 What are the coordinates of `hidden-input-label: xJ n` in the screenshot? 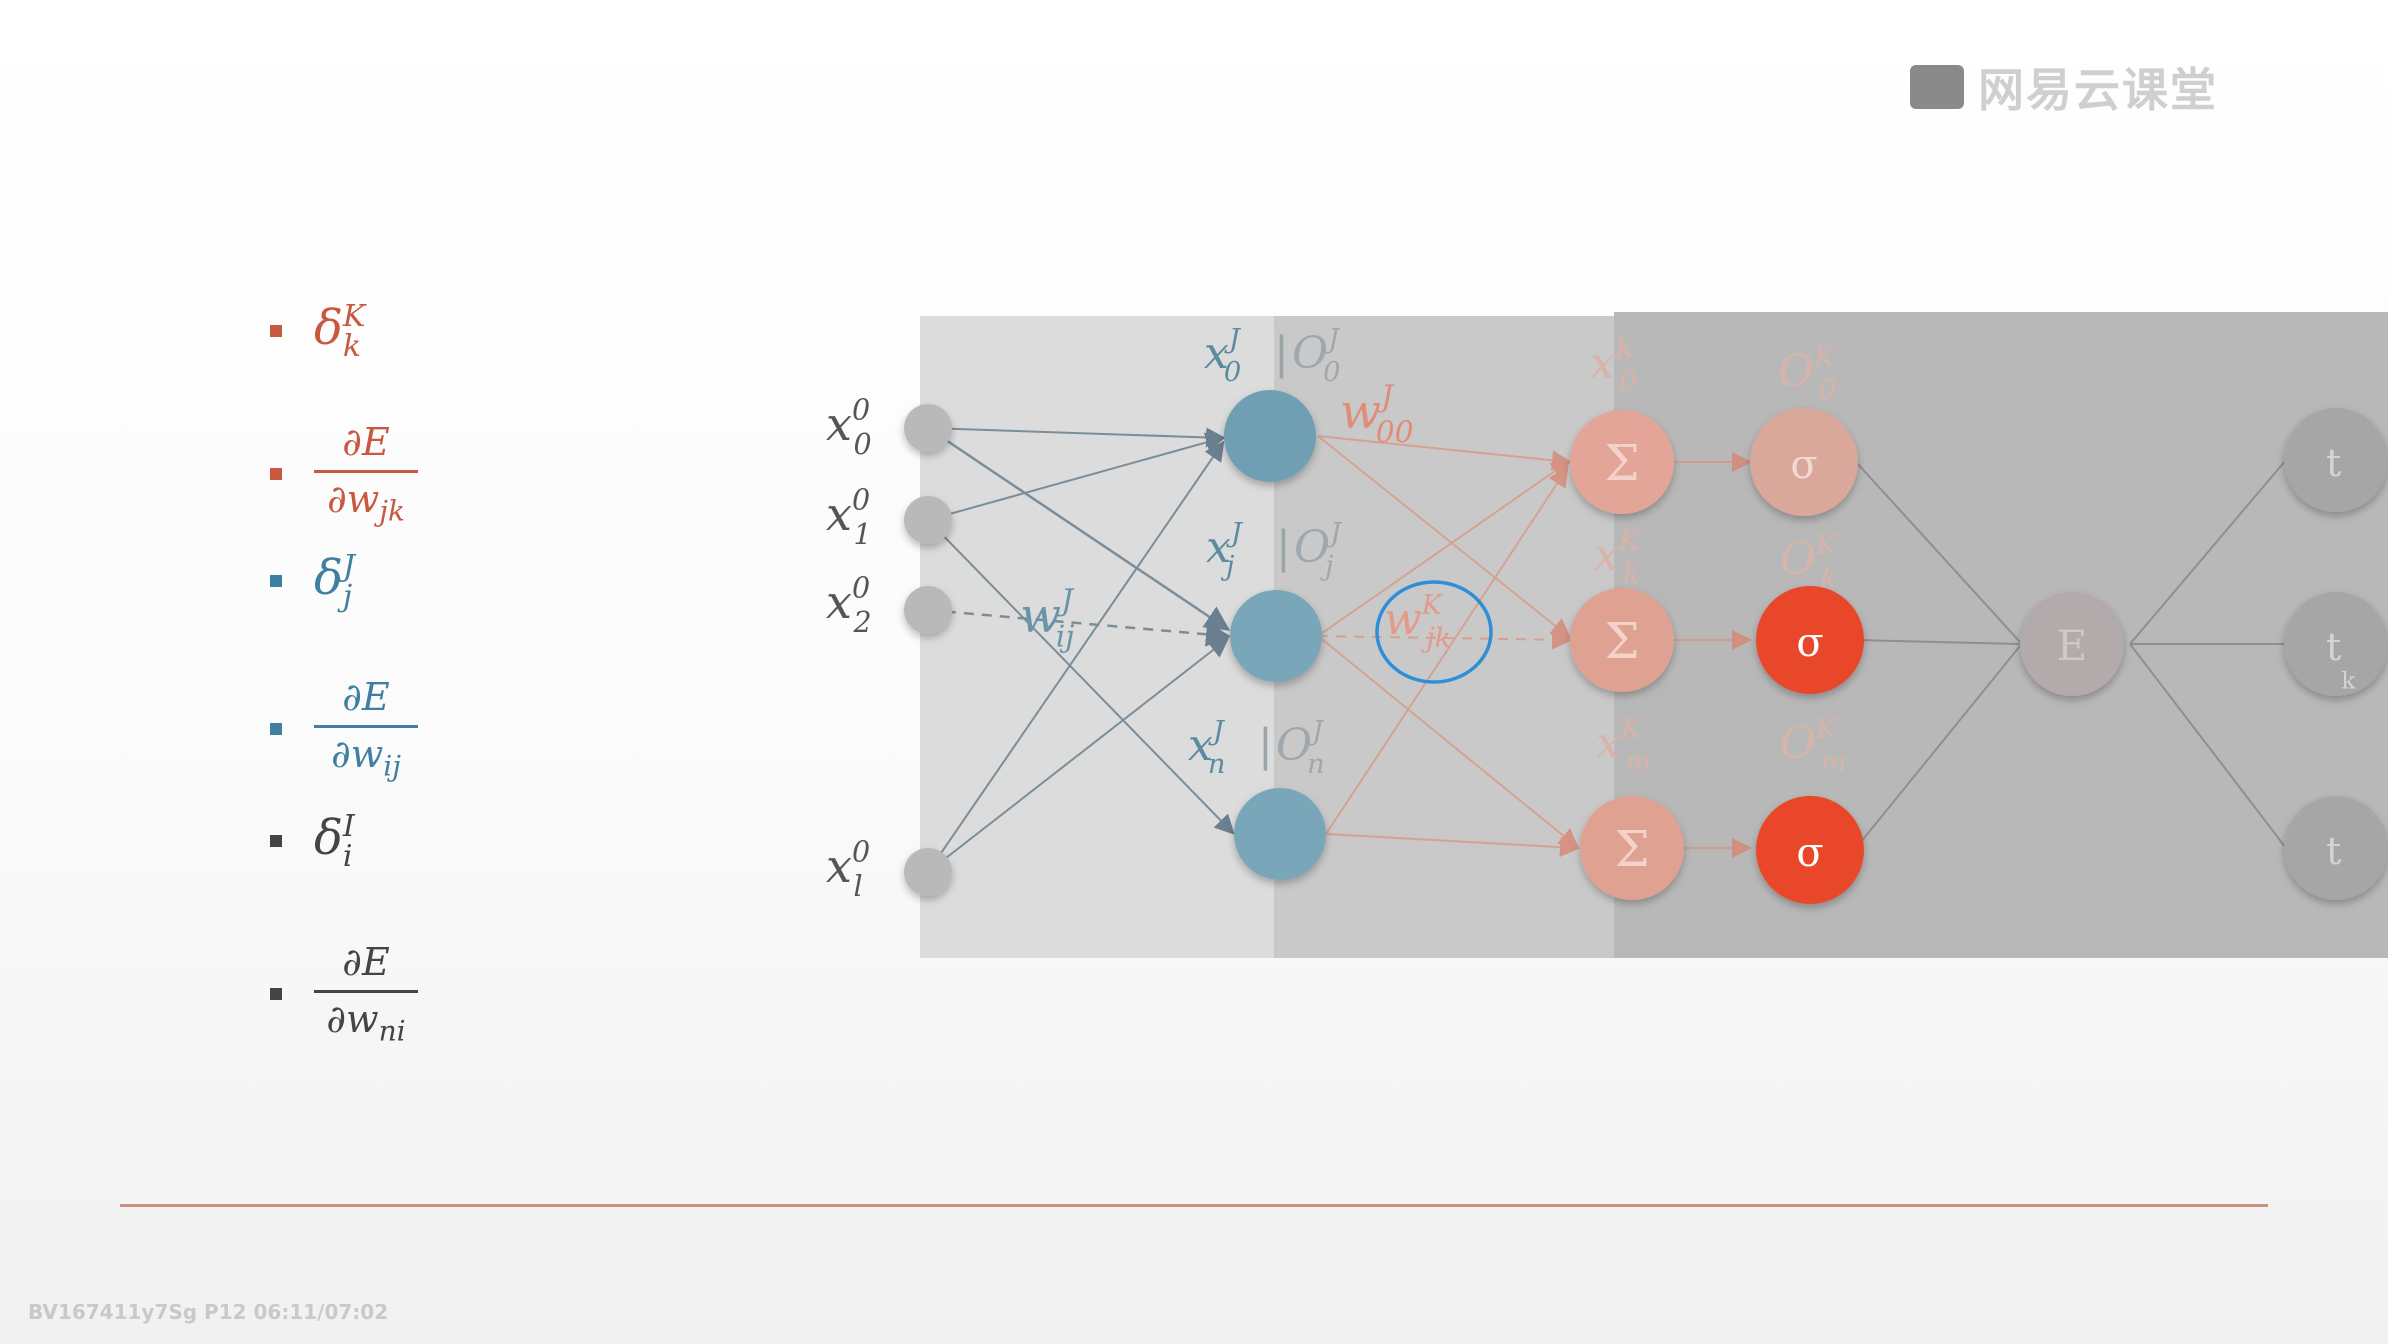 It's located at (1207, 748).